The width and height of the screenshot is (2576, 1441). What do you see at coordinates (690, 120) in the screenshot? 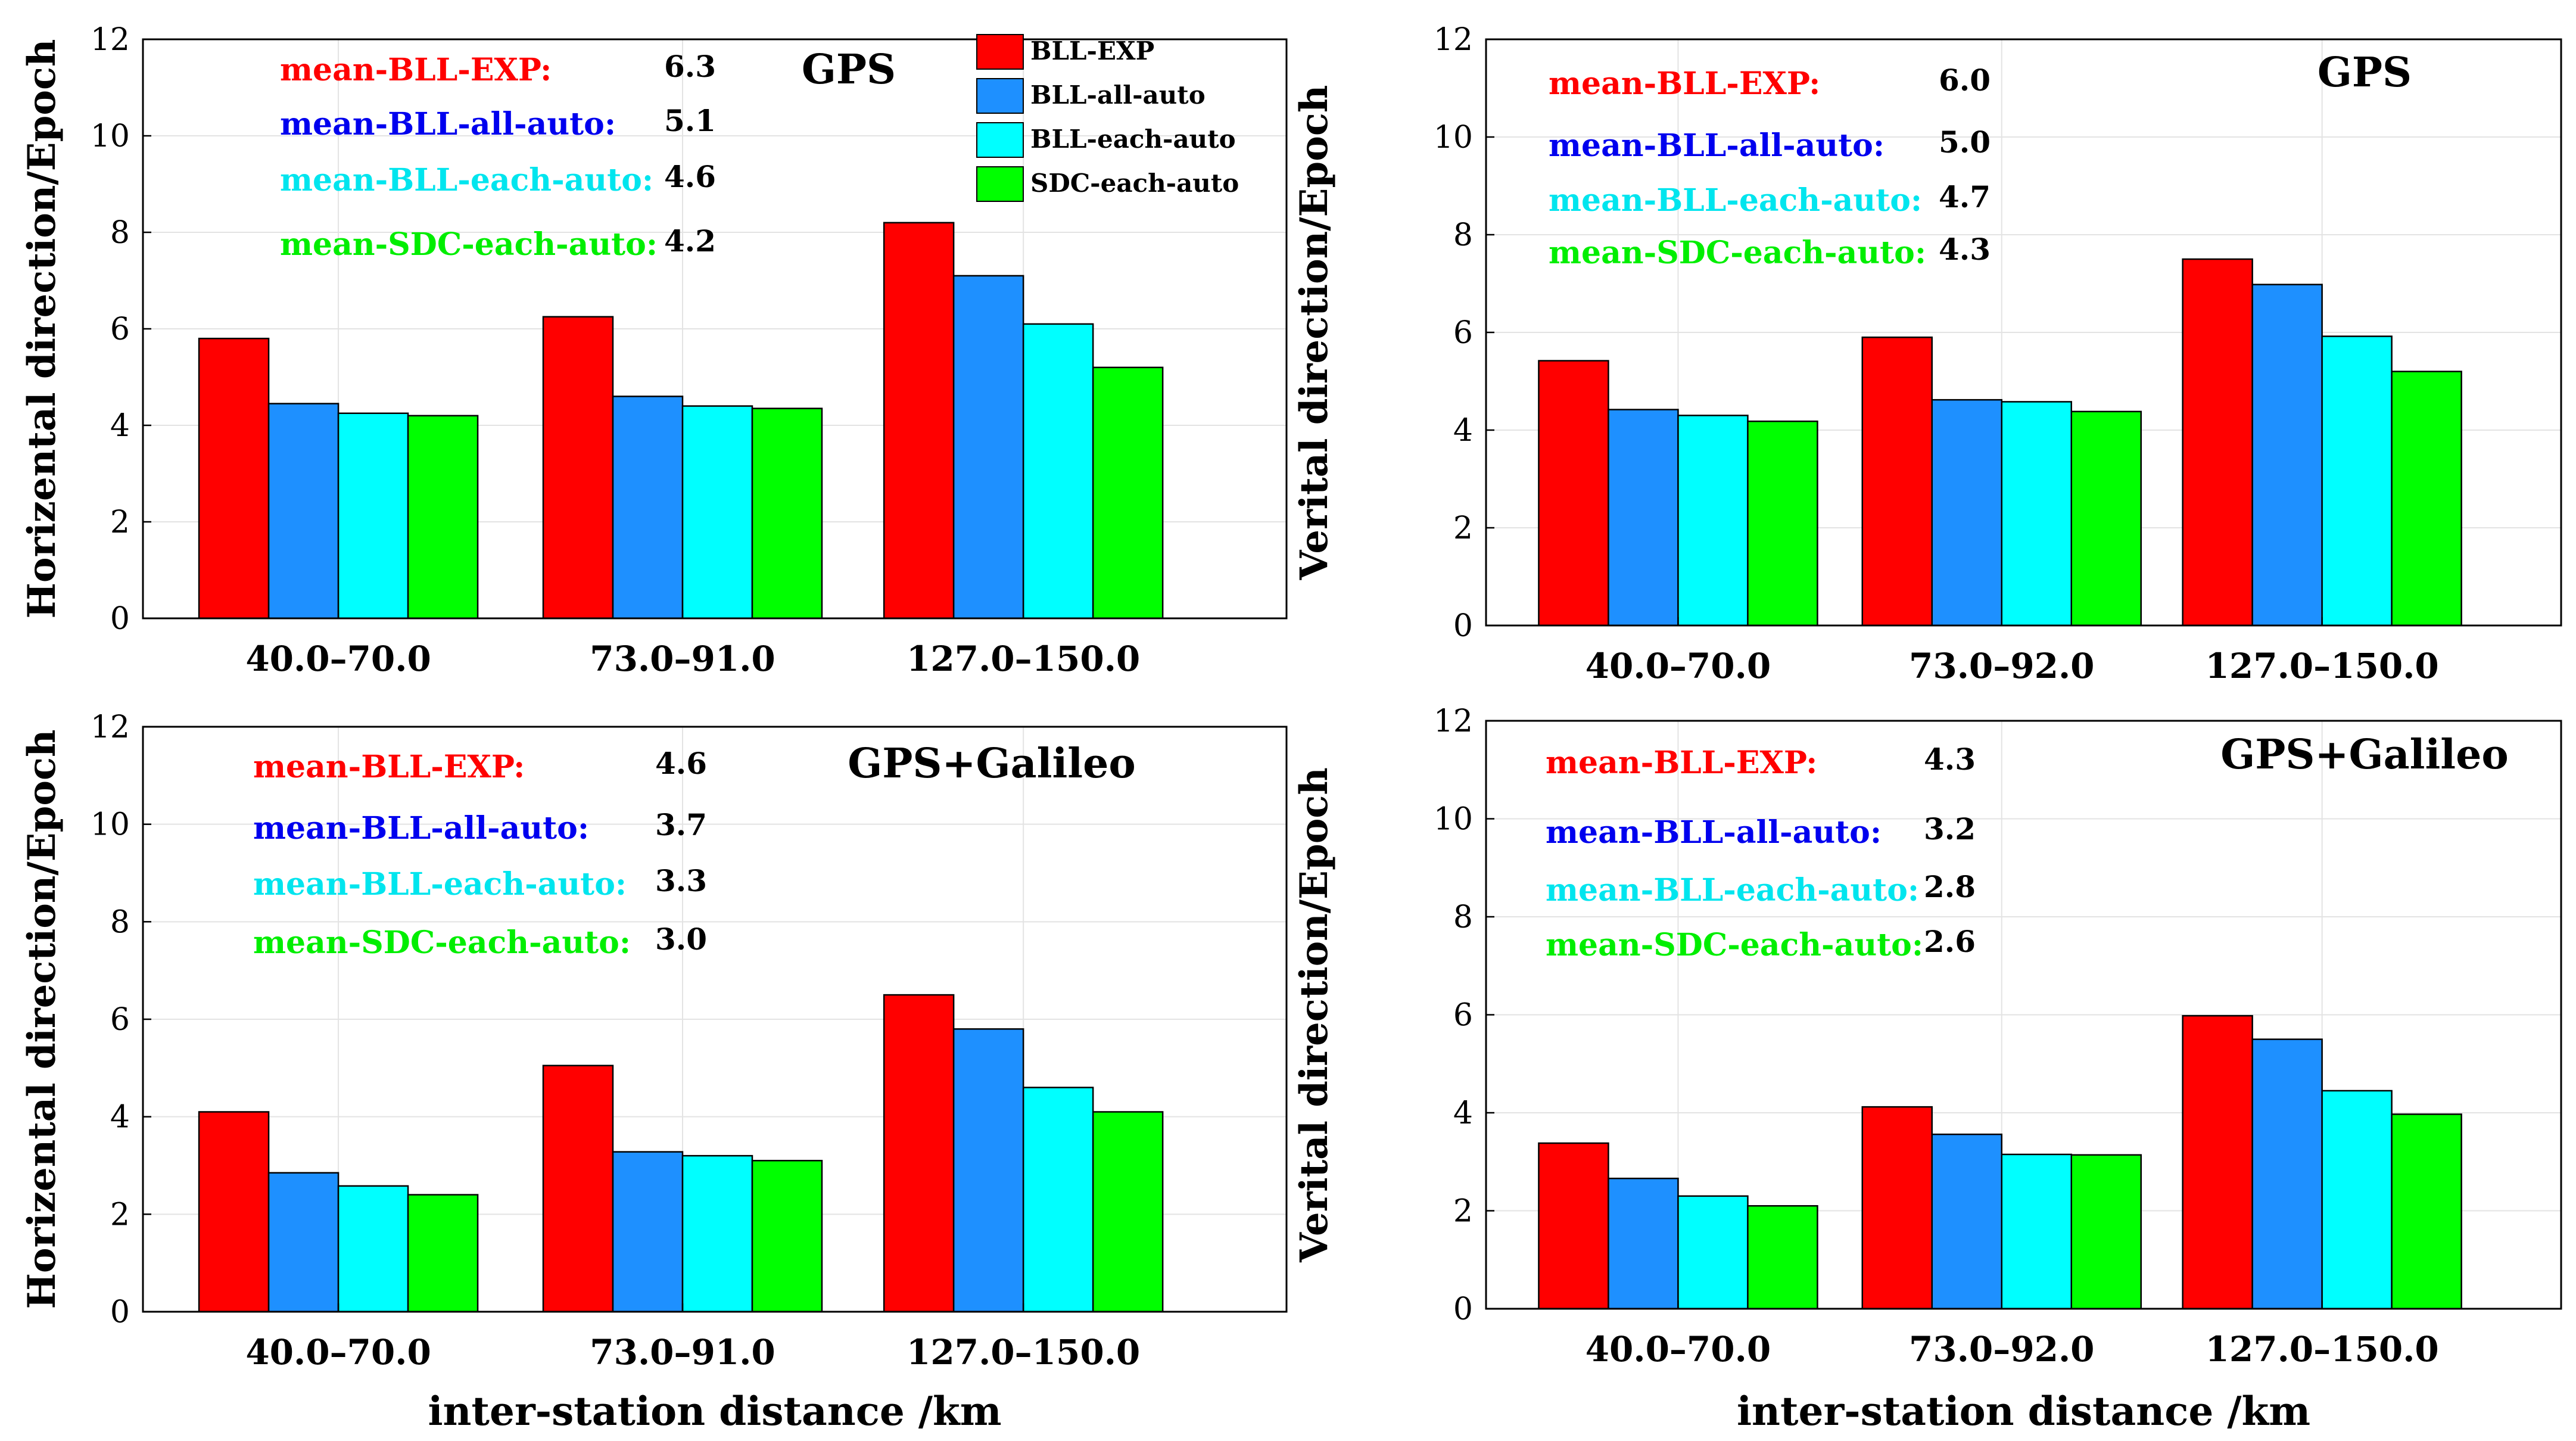
I see `mean-value-2: 5.1` at bounding box center [690, 120].